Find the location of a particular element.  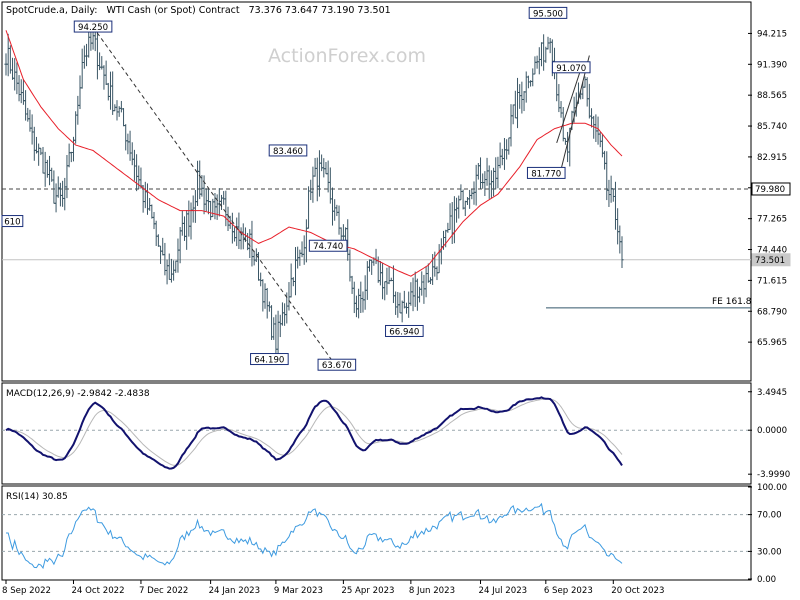

x-tick-label: 9 Mar 2023 is located at coordinates (298, 591).